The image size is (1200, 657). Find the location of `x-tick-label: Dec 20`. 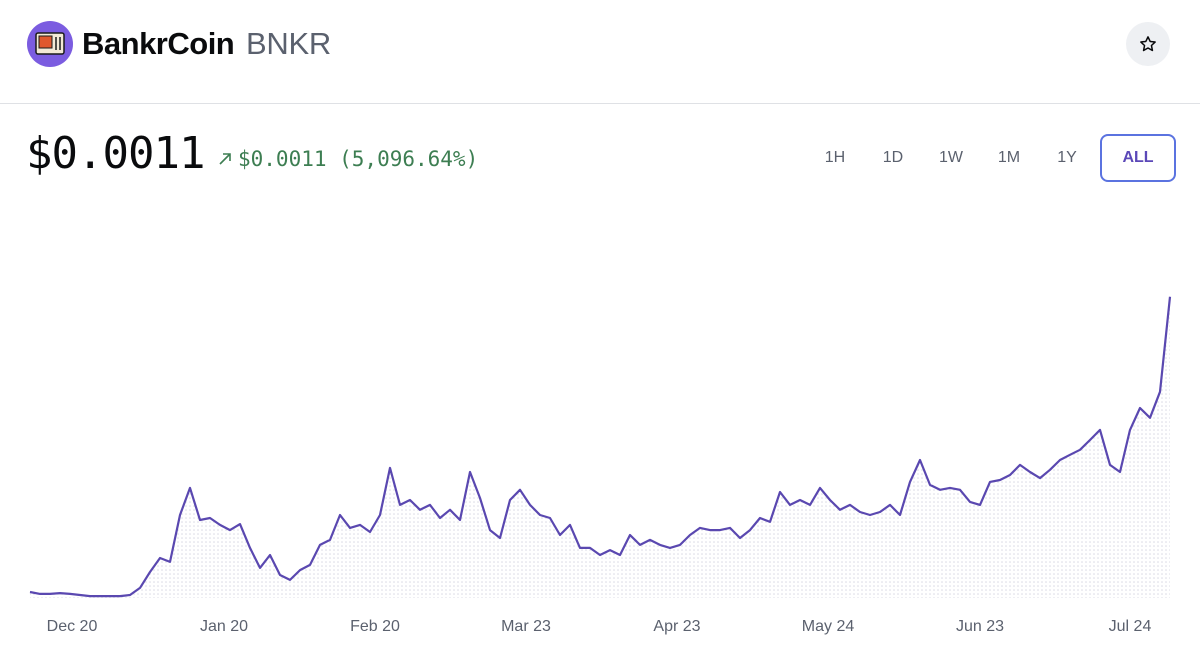

x-tick-label: Dec 20 is located at coordinates (72, 626).